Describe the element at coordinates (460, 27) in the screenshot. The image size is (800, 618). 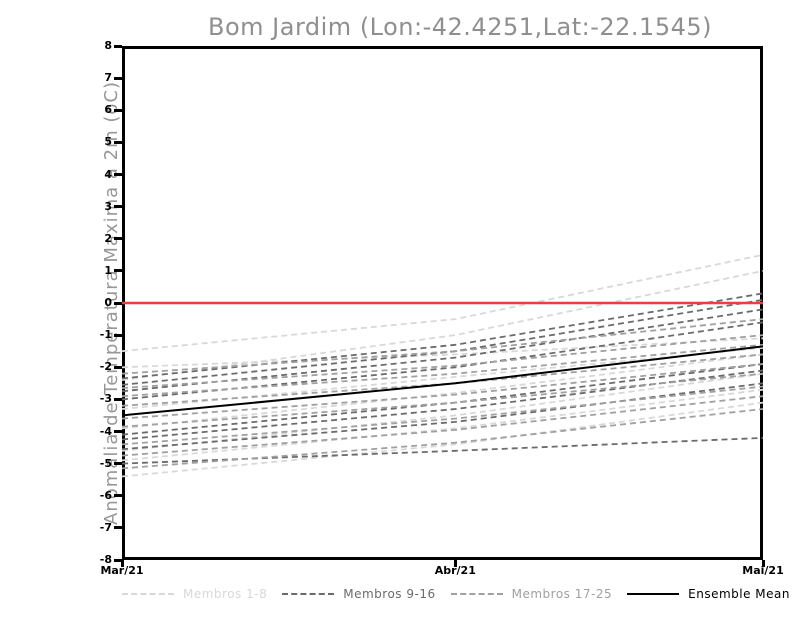
I see `chart-title: Bom Jardim (Lon:-42.4251,Lat:-22.1545)` at that location.